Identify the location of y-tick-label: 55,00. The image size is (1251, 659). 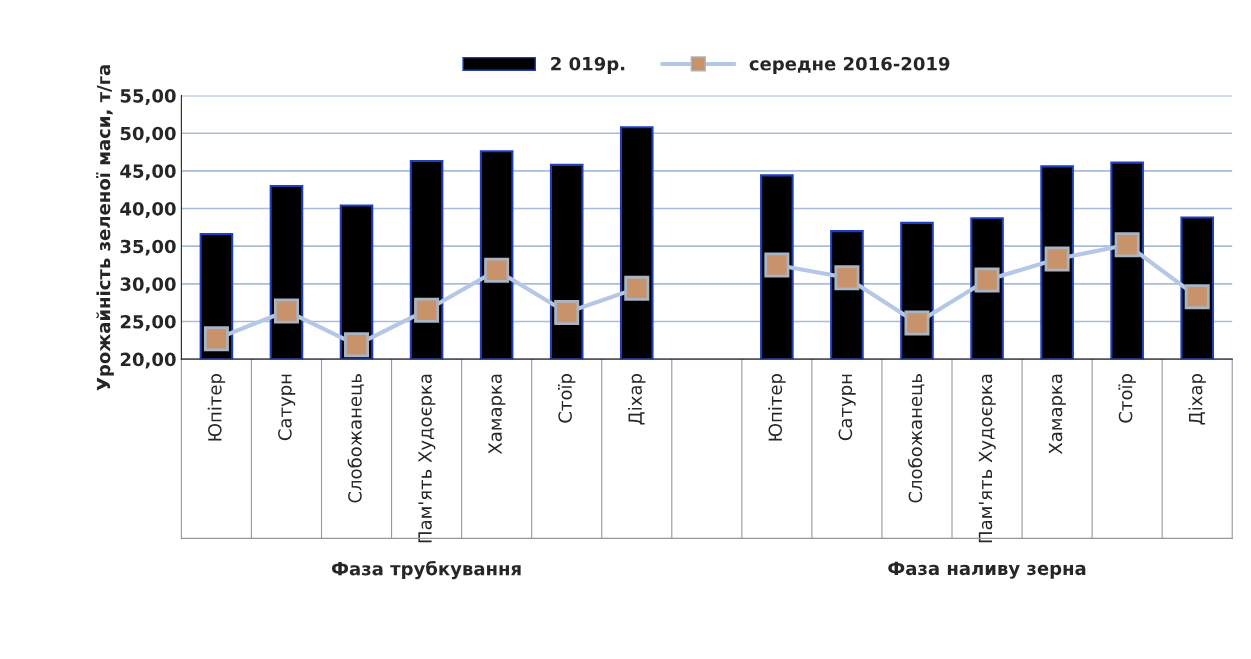
(148, 97).